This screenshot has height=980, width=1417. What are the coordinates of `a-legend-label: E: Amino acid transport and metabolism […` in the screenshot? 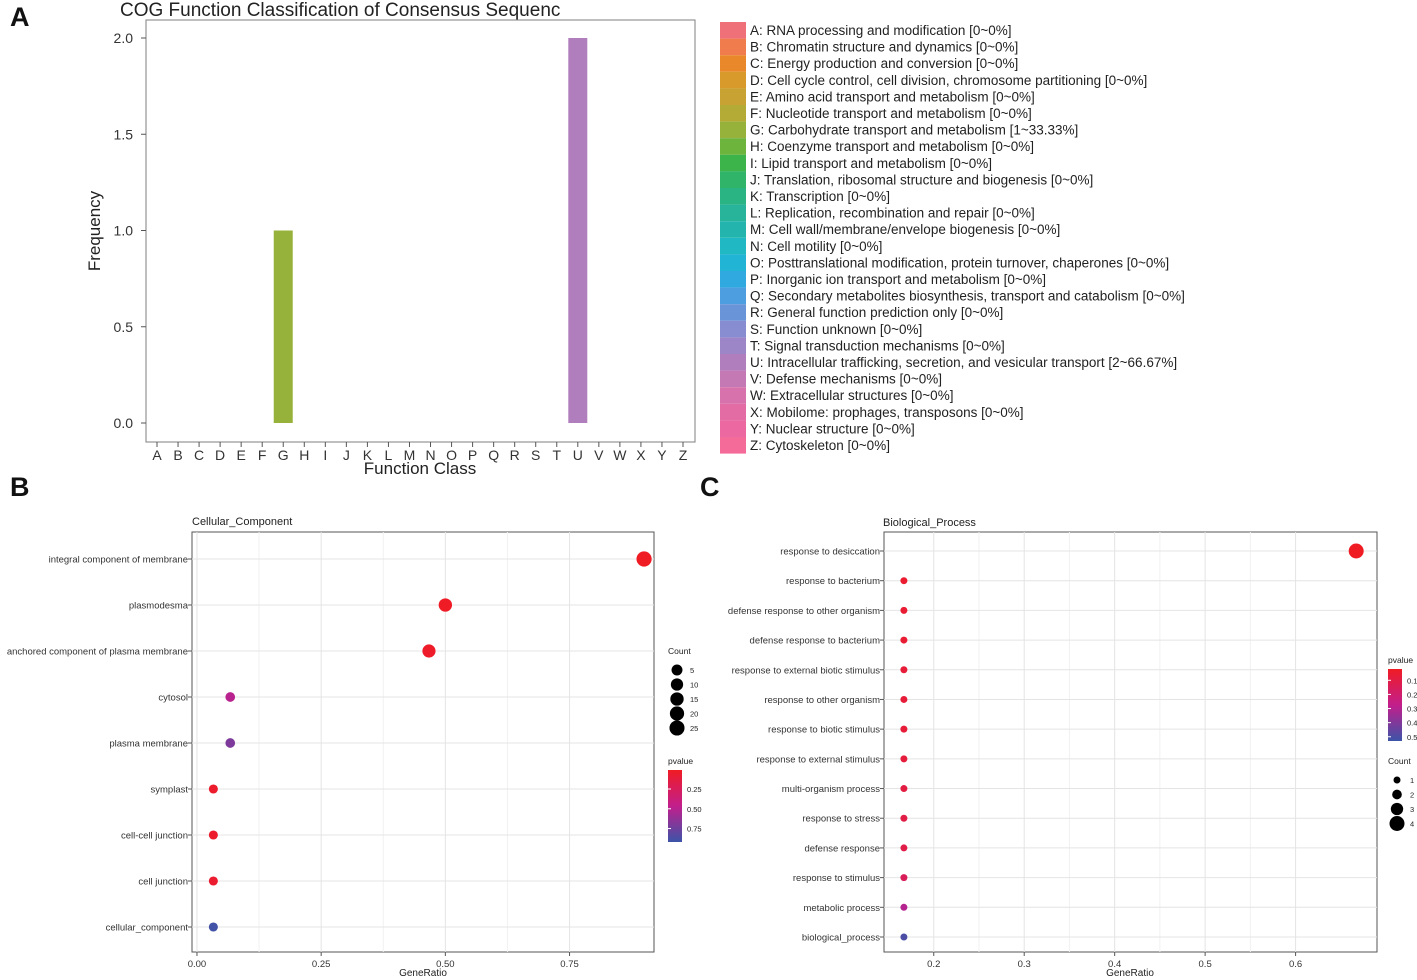 It's located at (892, 96).